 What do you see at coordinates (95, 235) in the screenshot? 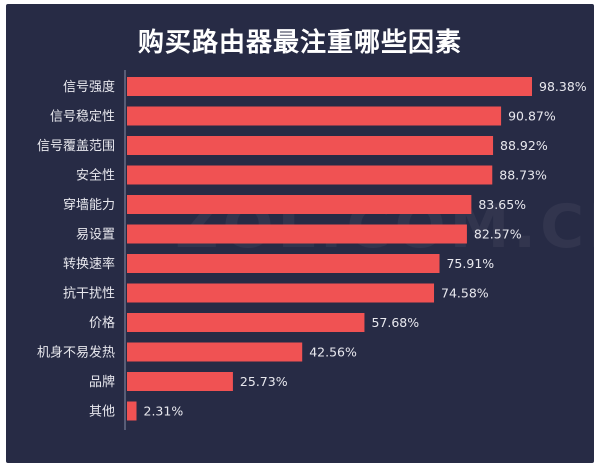
I see `category-label: 易设置` at bounding box center [95, 235].